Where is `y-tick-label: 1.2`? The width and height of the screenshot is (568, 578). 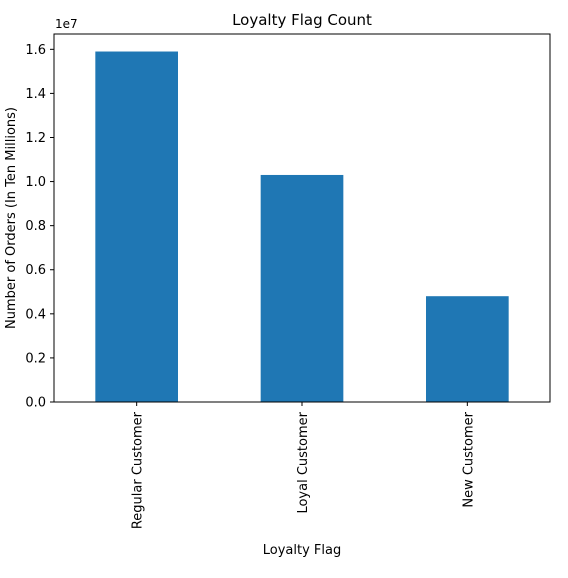 y-tick-label: 1.2 is located at coordinates (35, 138).